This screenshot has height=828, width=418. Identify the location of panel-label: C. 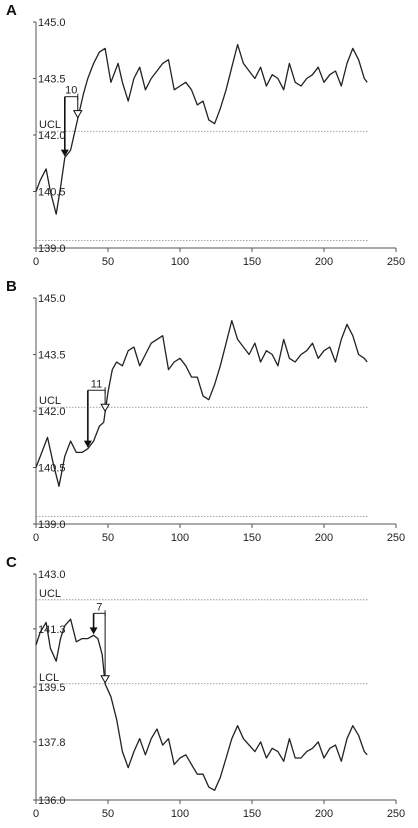
(11, 562).